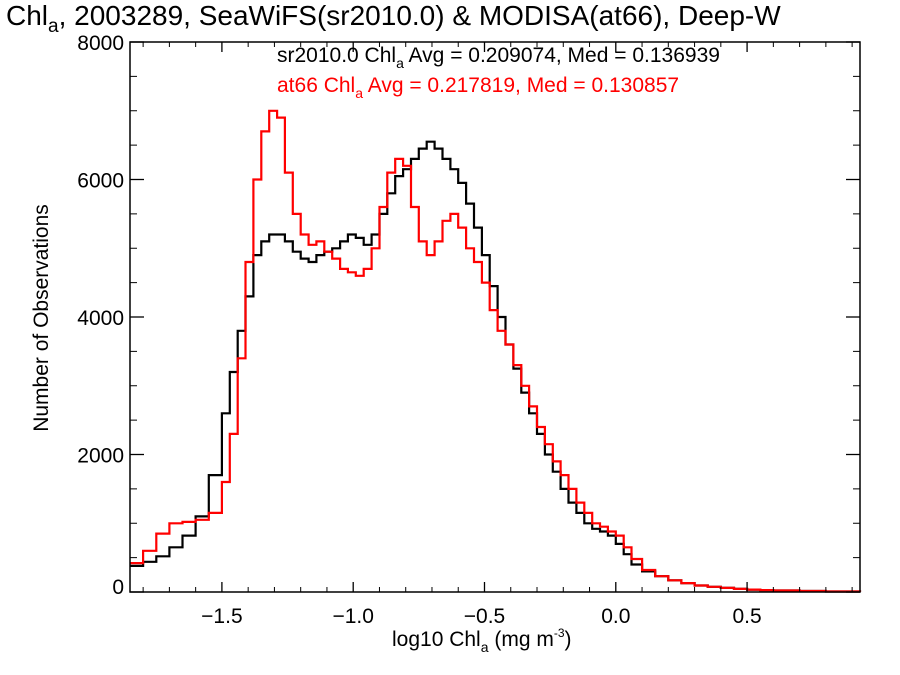  I want to click on at66-stats-annotation: at66 Chla Avg = 0.217819, Med = 0.130857, so click(478, 87).